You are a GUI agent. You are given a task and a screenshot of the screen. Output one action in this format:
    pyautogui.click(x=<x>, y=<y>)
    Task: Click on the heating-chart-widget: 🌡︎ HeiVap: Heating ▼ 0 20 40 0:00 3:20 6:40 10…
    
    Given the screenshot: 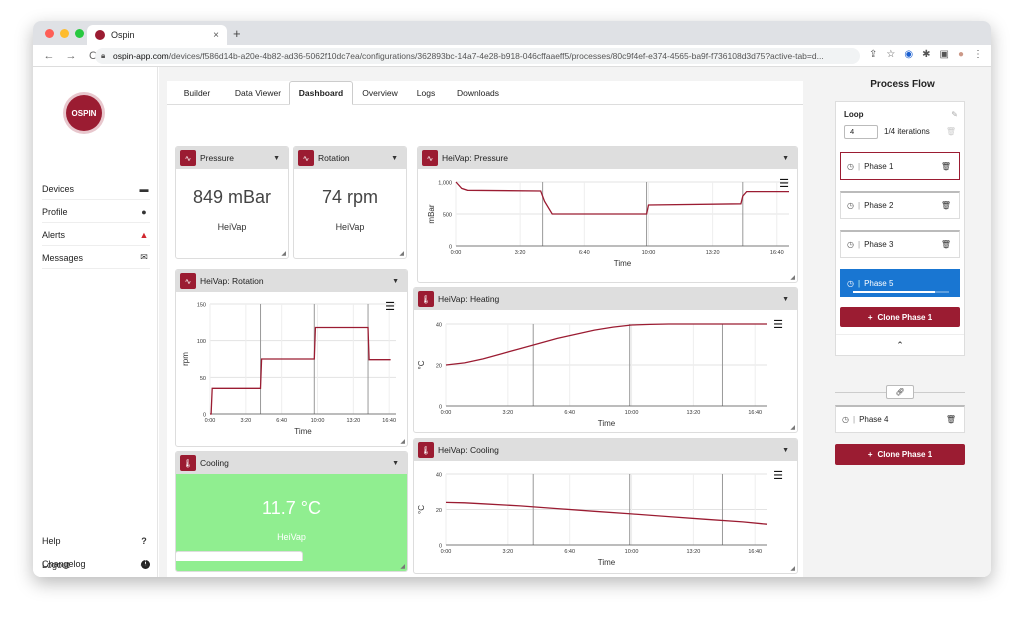 What is the action you would take?
    pyautogui.click(x=605, y=360)
    